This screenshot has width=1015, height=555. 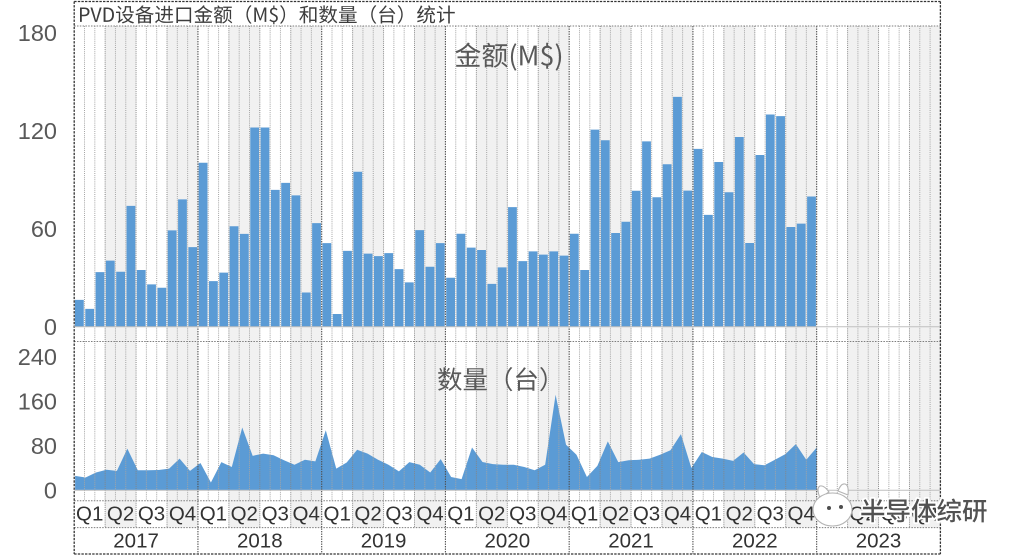 What do you see at coordinates (384, 541) in the screenshot?
I see `svg-text: 2019` at bounding box center [384, 541].